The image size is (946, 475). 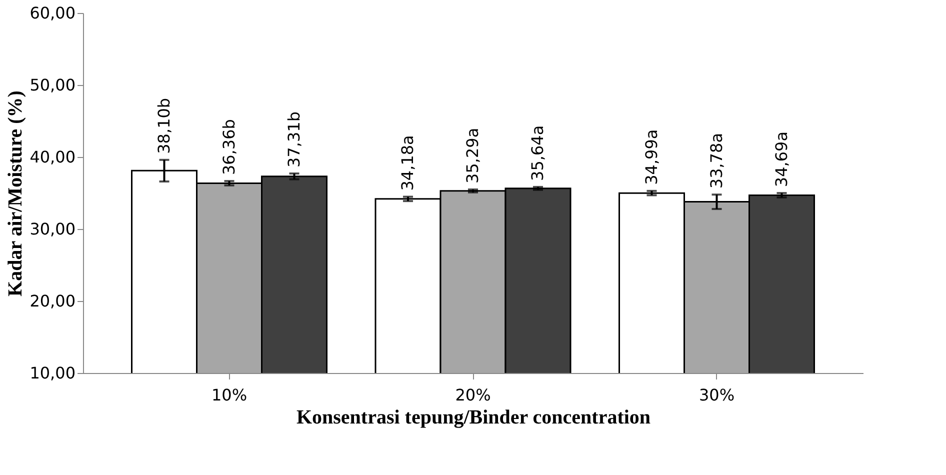 What do you see at coordinates (15, 193) in the screenshot?
I see `y-axis-title: Kadar air/Moisture (%)` at bounding box center [15, 193].